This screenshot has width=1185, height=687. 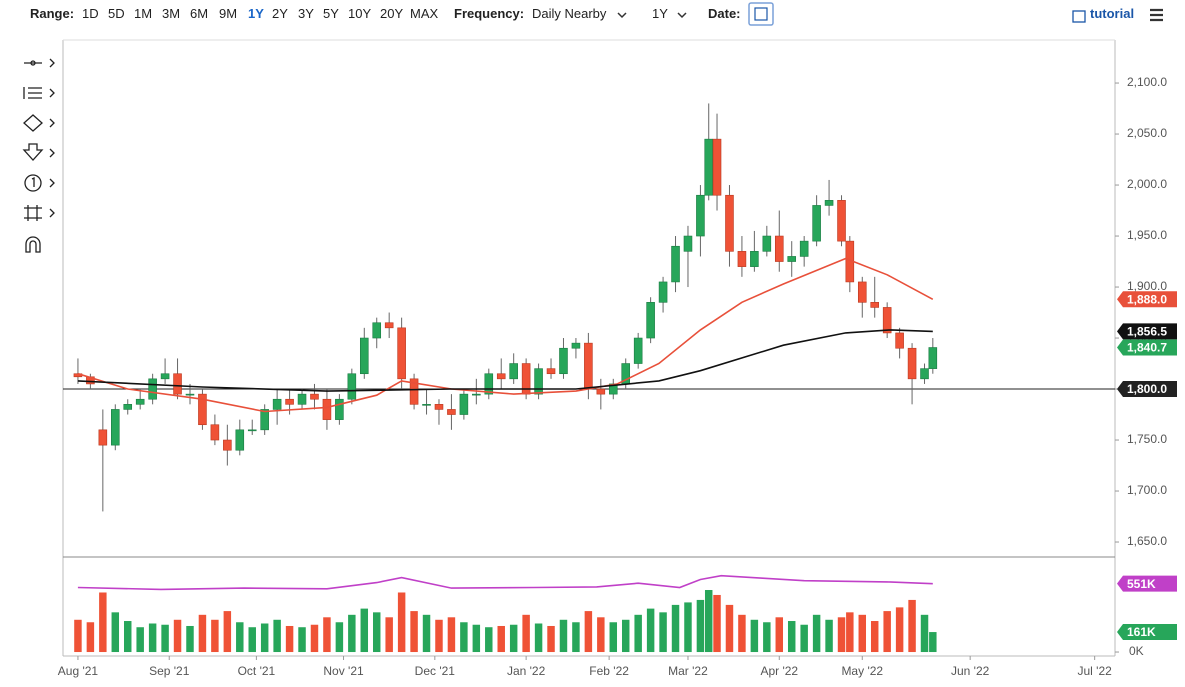 I want to click on range-button: 5D, so click(x=116, y=13).